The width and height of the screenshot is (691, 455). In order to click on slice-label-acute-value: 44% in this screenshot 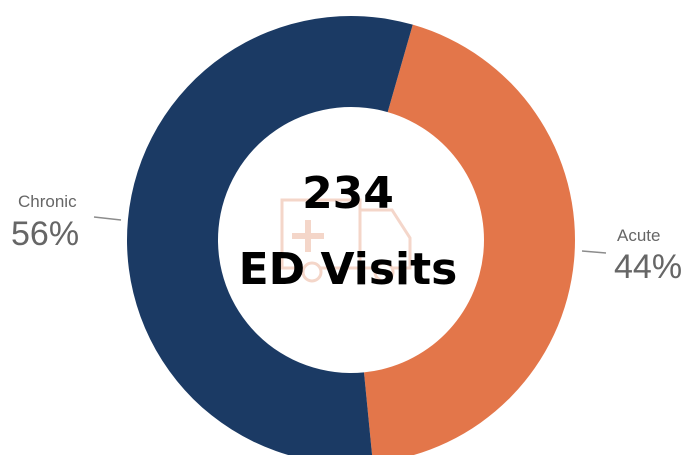, I will do `click(648, 267)`.